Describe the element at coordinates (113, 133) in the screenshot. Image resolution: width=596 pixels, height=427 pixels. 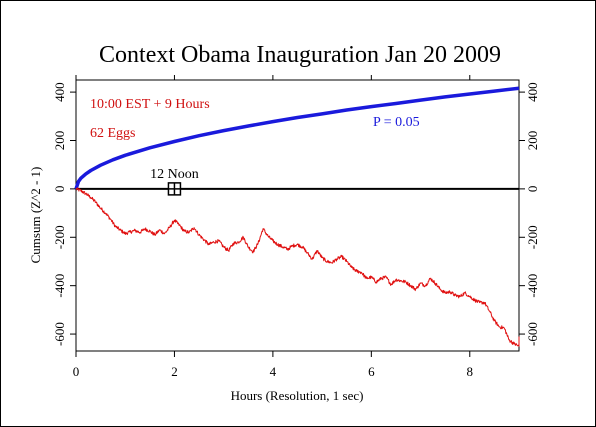
I see `egg-count-label: 62 Eggs` at that location.